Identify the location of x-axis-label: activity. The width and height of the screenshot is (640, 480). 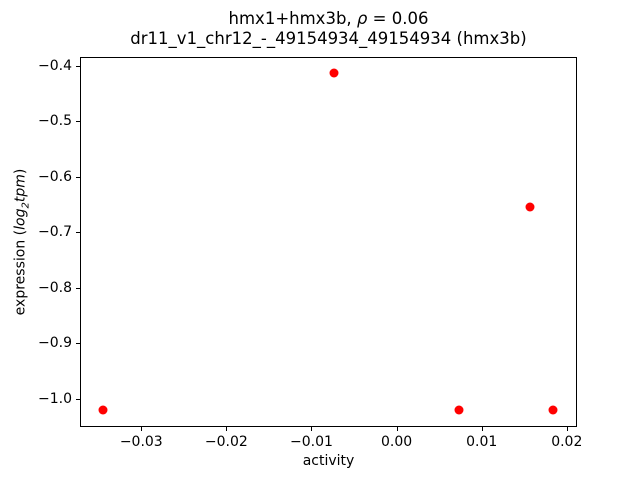
(328, 461).